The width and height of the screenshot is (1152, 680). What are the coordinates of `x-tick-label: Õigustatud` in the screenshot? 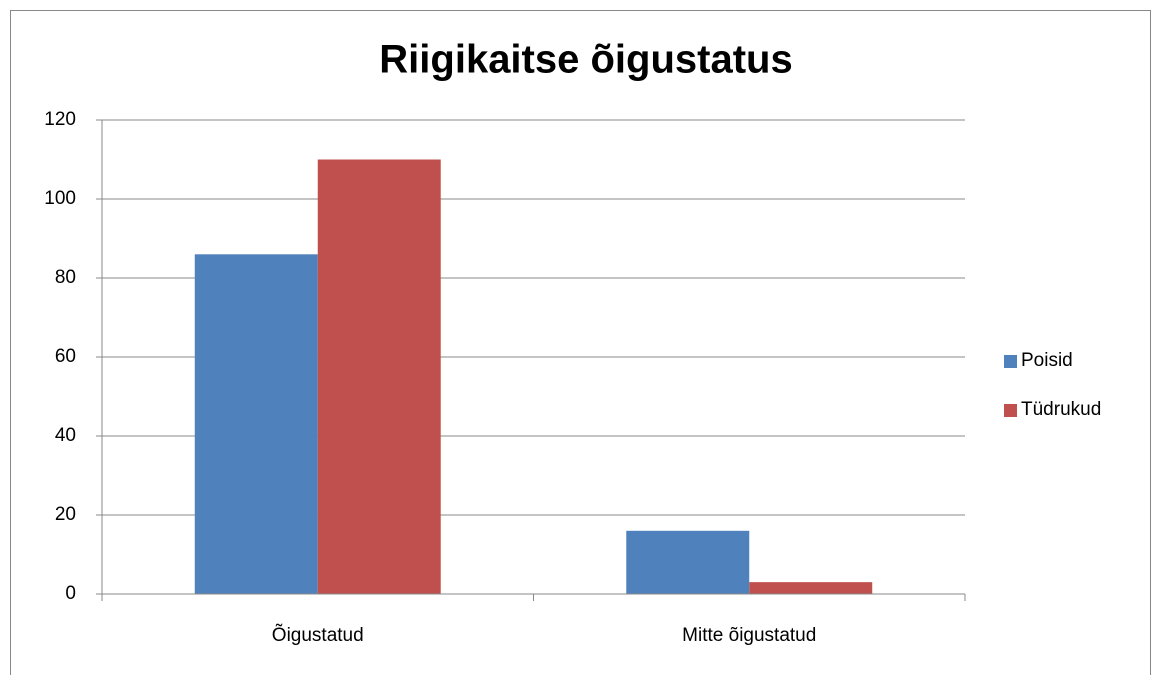 It's located at (318, 635).